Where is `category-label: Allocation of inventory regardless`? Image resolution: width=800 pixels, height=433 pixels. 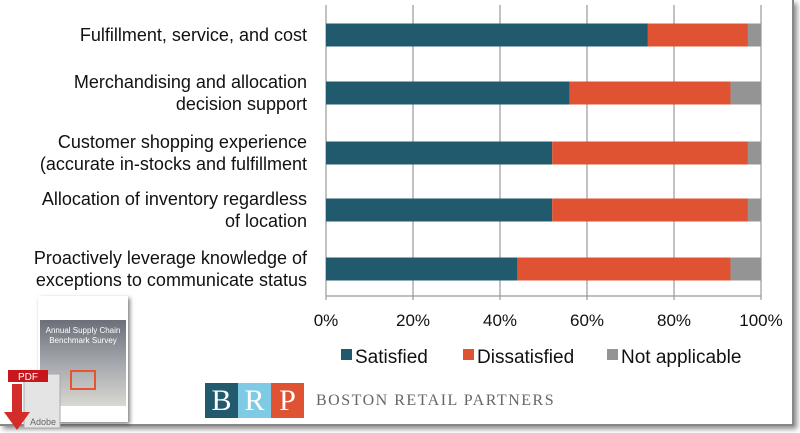
category-label: Allocation of inventory regardless is located at coordinates (174, 199).